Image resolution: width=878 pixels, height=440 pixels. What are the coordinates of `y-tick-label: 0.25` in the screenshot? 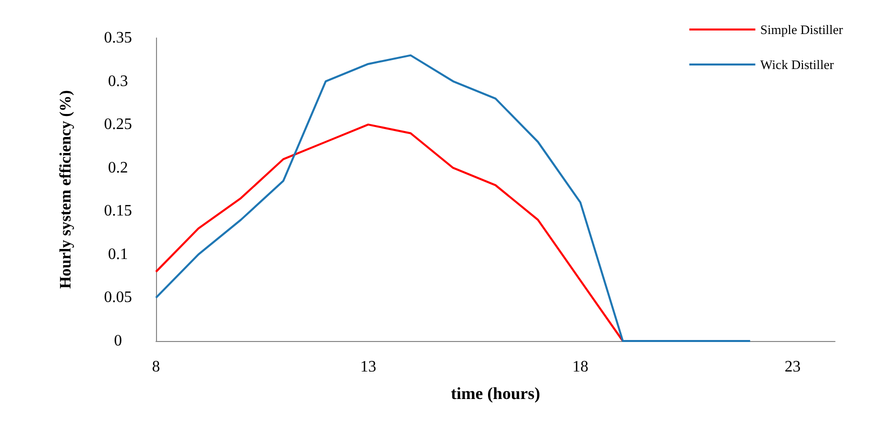 It's located at (118, 125).